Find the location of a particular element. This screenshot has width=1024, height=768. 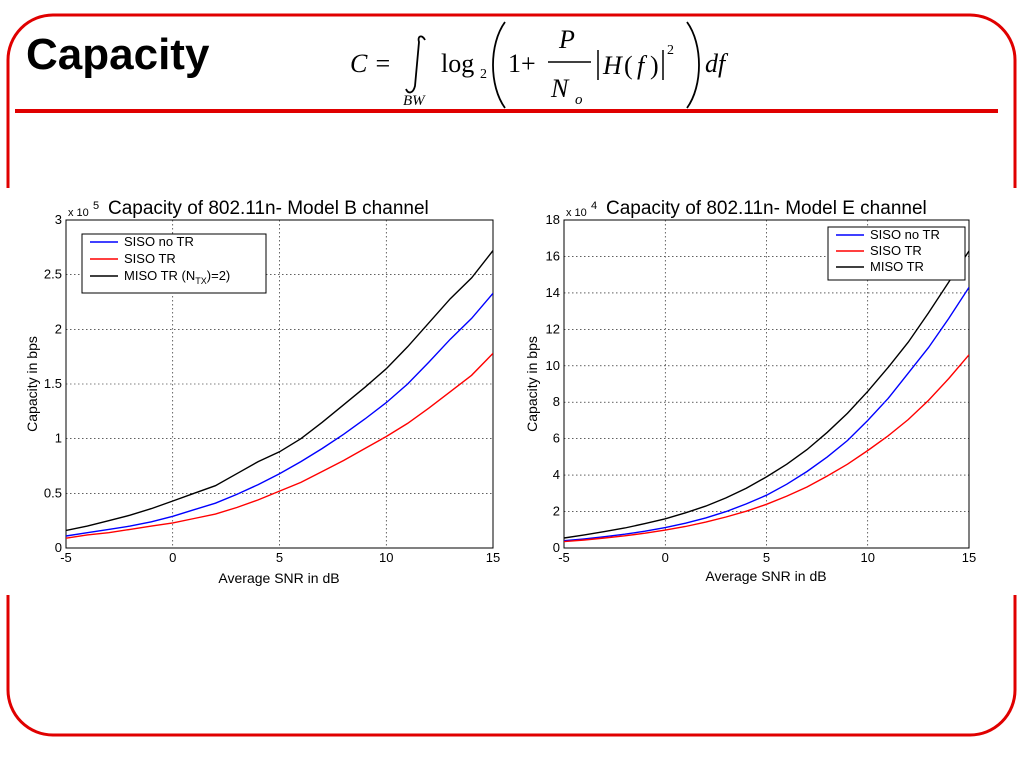

y-multiplier-exp: 4 is located at coordinates (594, 206).